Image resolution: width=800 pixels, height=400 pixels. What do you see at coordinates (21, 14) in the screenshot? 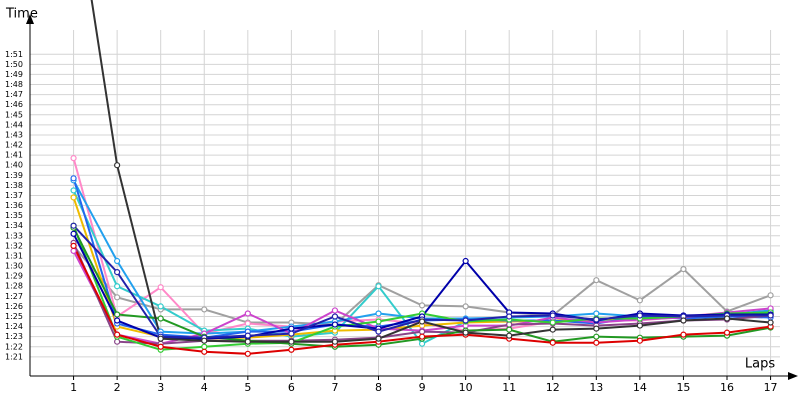
I see `y-axis-title: Time` at bounding box center [21, 14].